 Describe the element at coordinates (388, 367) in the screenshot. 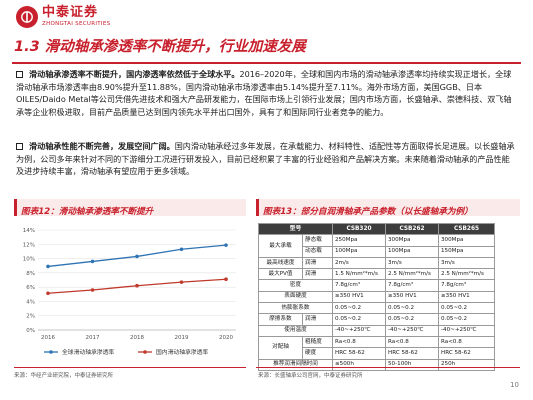

I see `figure13-bottom-rule` at that location.